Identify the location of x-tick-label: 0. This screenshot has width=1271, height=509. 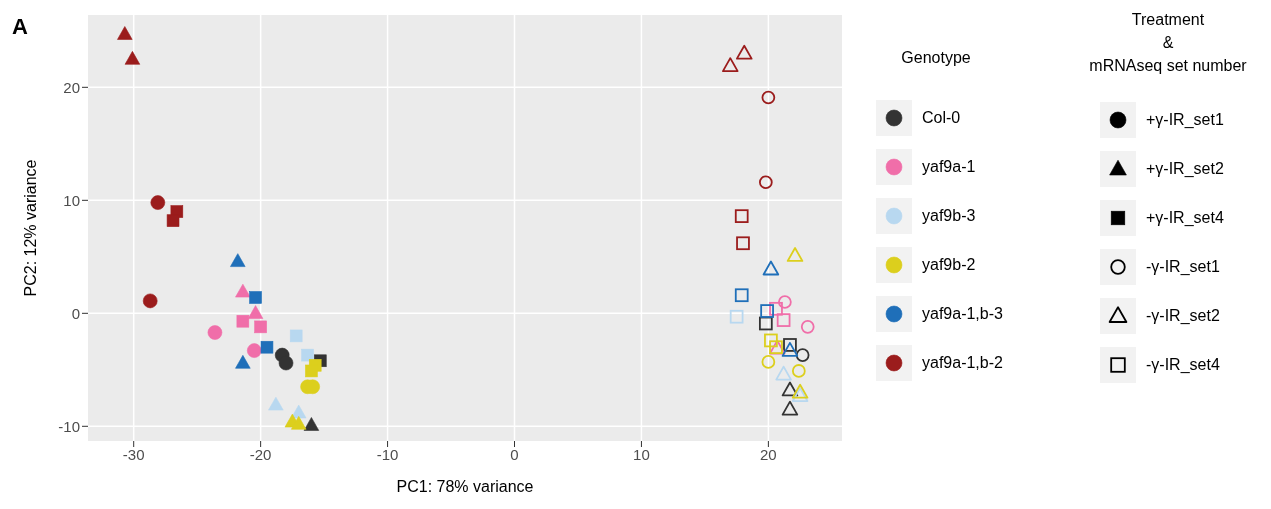
(514, 454).